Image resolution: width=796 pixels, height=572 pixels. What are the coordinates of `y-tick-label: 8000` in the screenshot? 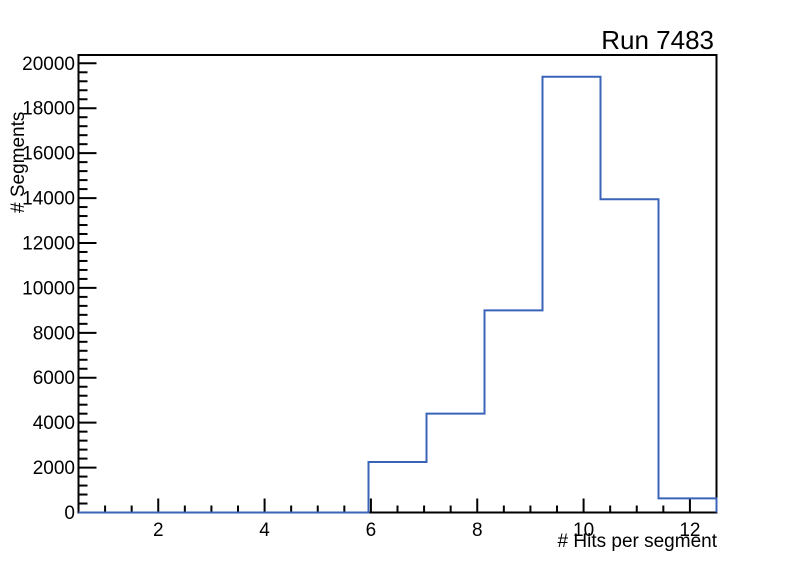 It's located at (54, 333).